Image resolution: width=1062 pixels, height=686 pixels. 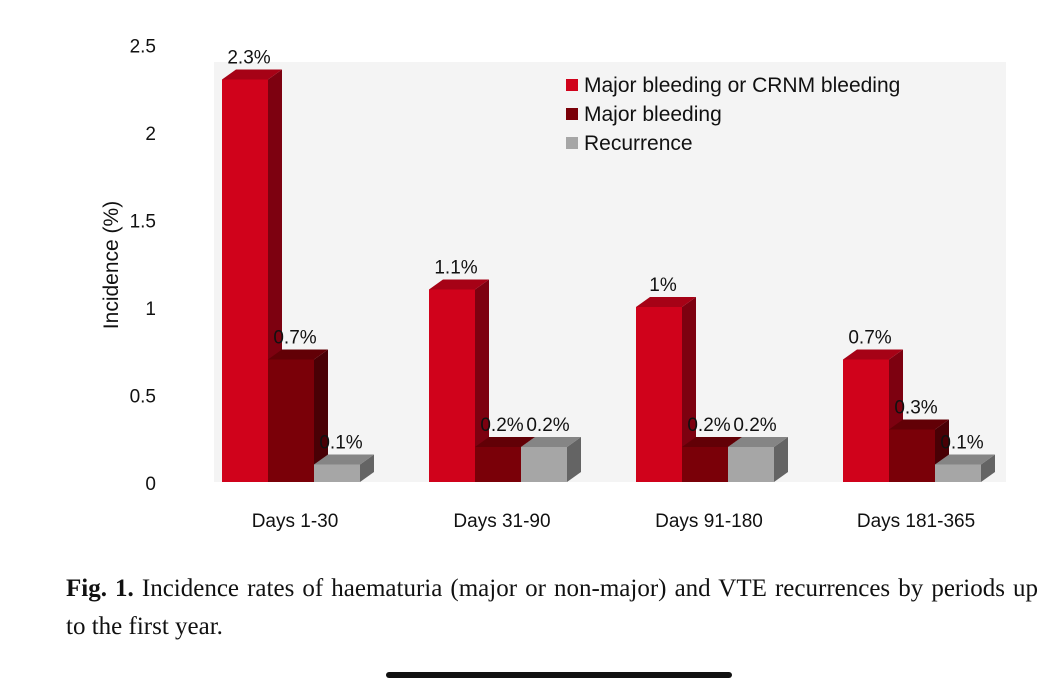 I want to click on home-indicator-bar, so click(x=559, y=675).